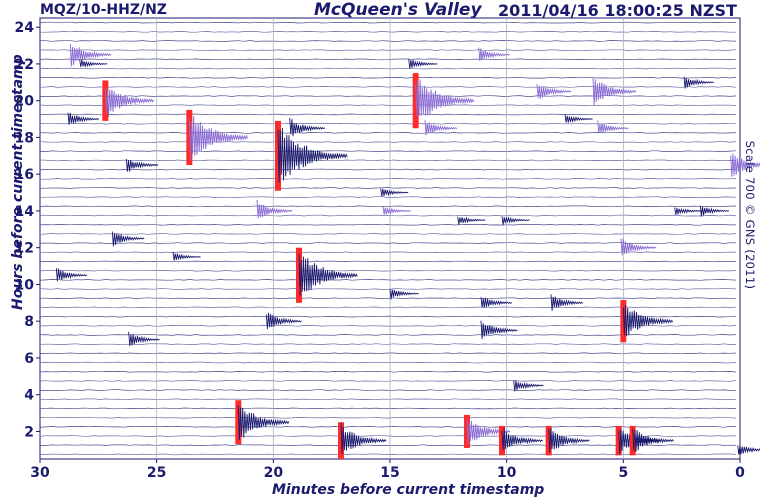 This screenshot has height=500, width=760. I want to click on y-tick-label: 20, so click(25, 102).